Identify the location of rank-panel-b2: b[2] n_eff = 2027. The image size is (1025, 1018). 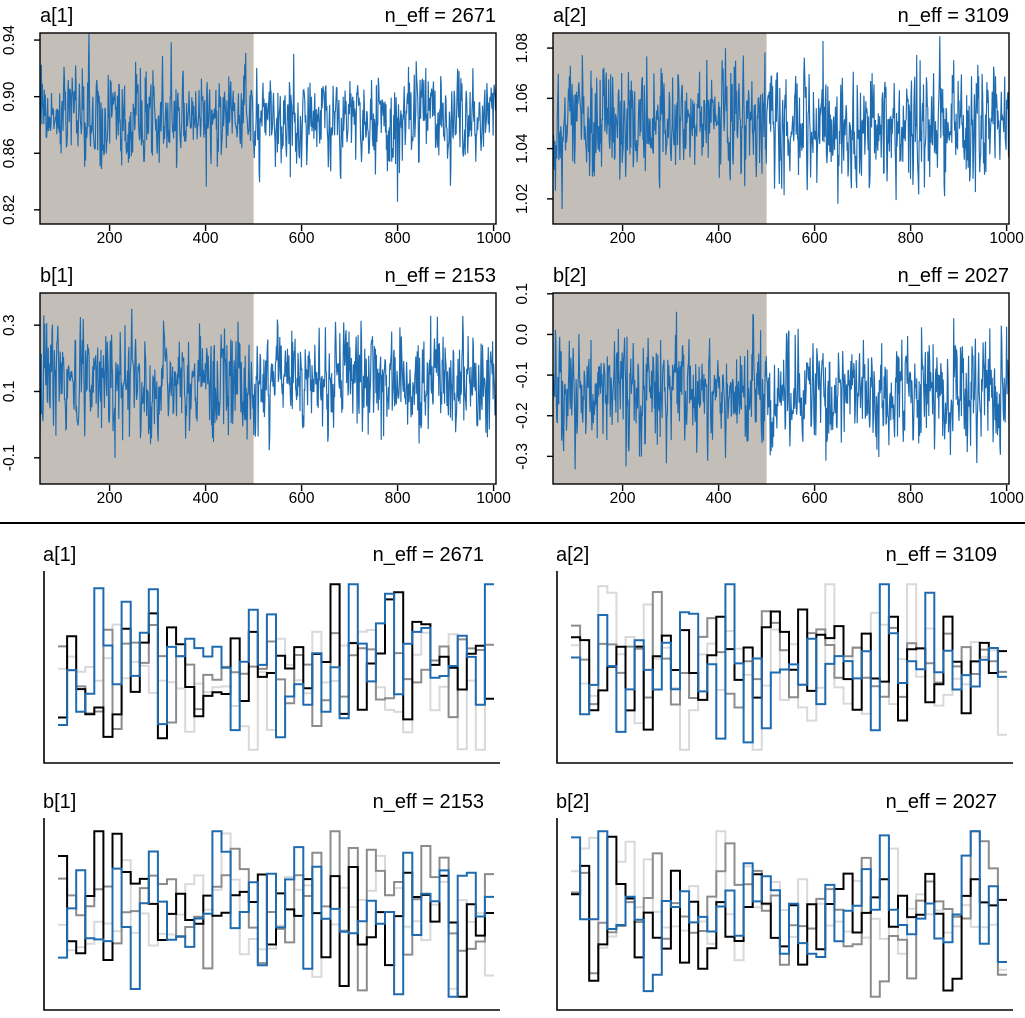
(769, 895).